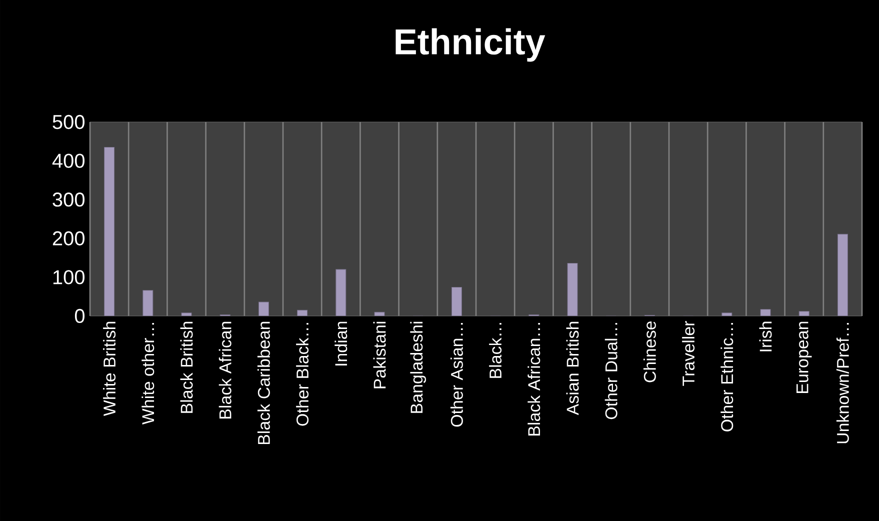 This screenshot has height=521, width=879. What do you see at coordinates (225, 370) in the screenshot?
I see `x-tick-label: Black African` at bounding box center [225, 370].